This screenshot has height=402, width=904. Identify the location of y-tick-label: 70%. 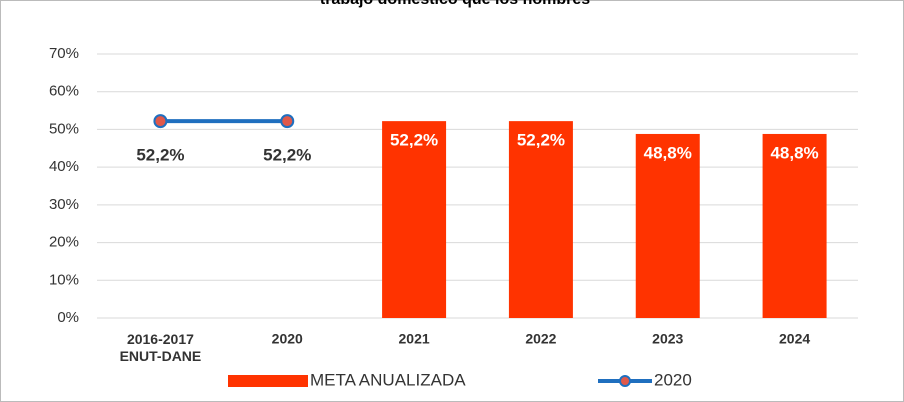
(64, 53).